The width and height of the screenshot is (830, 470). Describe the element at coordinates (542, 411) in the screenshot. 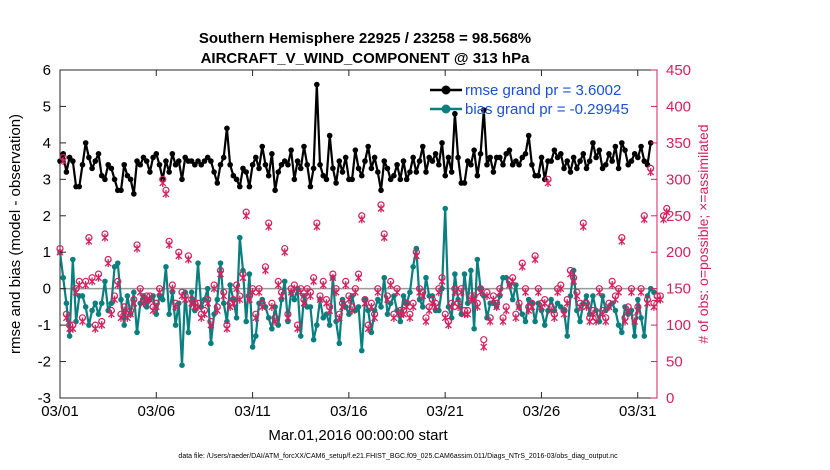

I see `x-tick-label: 03/26` at that location.